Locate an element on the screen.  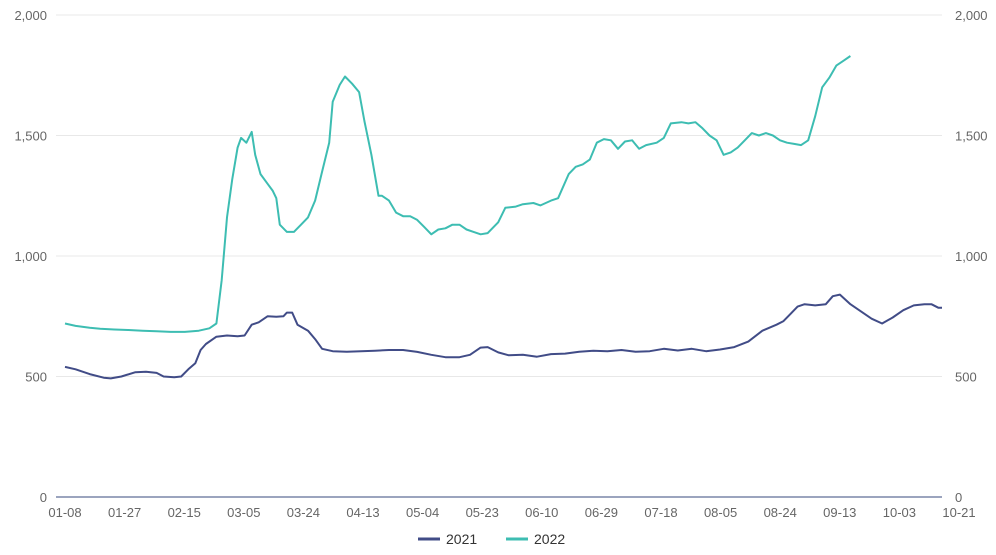
y-tick-label-left: 1,500 is located at coordinates (30, 136).